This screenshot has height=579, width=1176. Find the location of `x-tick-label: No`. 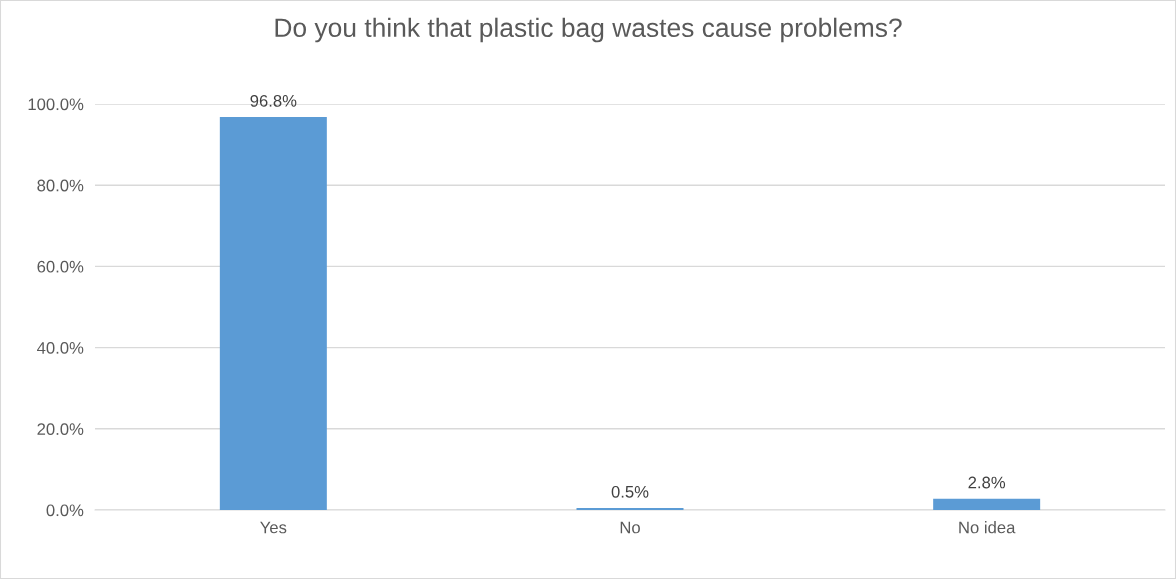

x-tick-label: No is located at coordinates (630, 527).